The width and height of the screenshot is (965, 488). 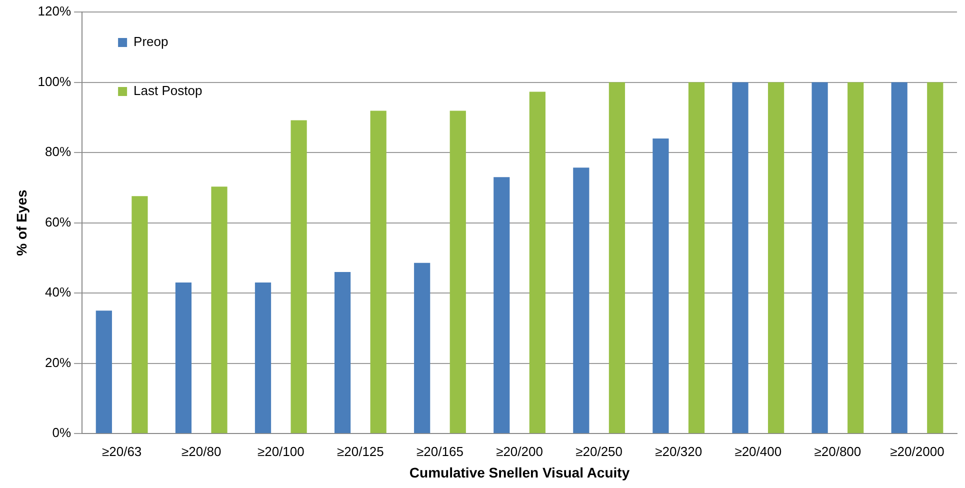 I want to click on y-axis-title: % of Eyes, so click(x=21, y=223).